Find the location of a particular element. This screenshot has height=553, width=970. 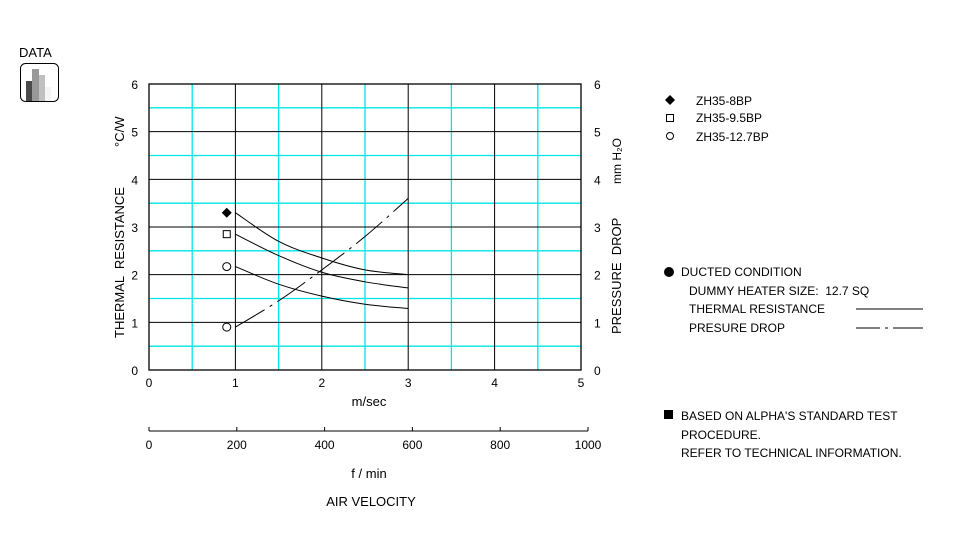

y-right-tick-label: 4 is located at coordinates (597, 180).